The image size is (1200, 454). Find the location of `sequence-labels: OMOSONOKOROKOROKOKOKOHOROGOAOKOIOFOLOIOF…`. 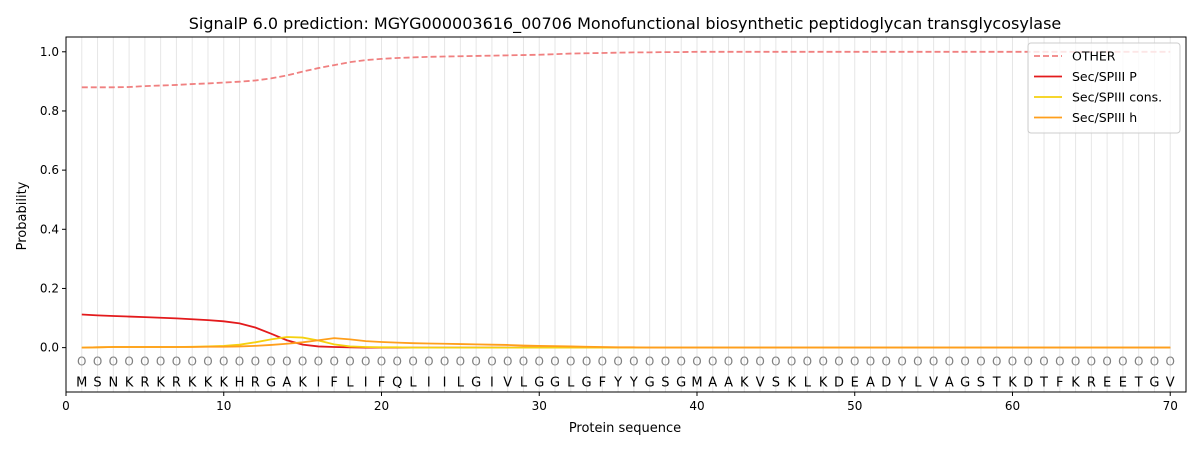

sequence-labels: OMOSONOKOROKOROKOKOKOHOROGOAOKOIOFOLOIOF… is located at coordinates (625, 372).